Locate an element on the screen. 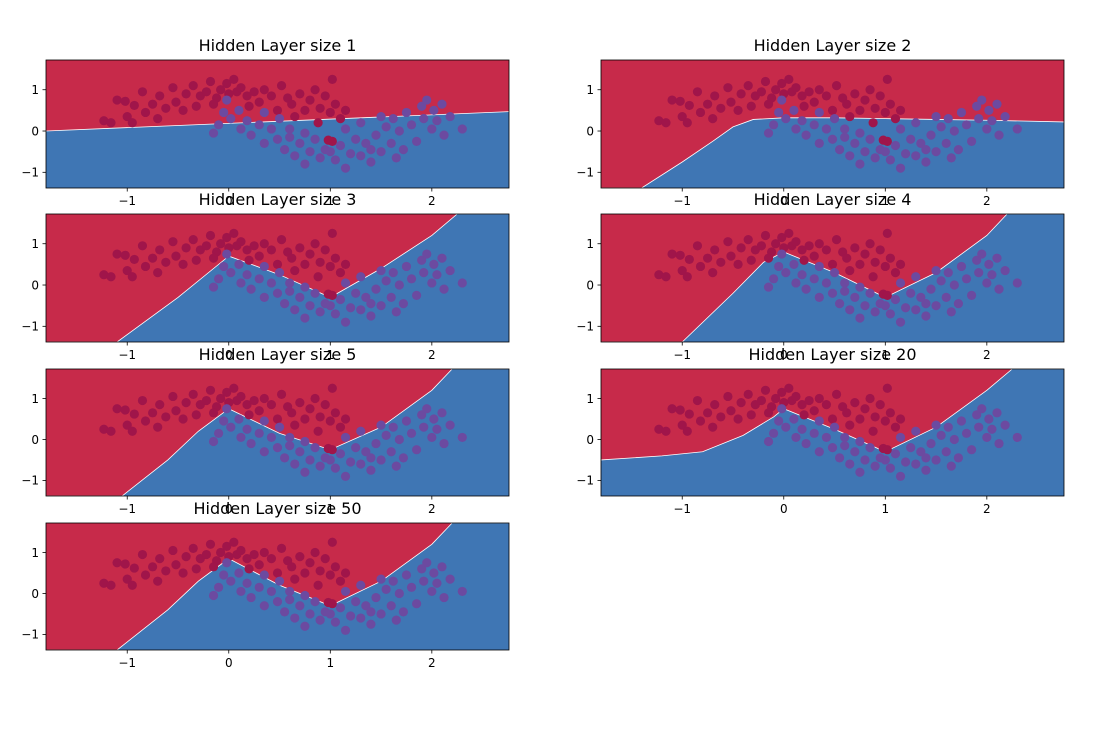  x-tick-label: −1 is located at coordinates (127, 663).